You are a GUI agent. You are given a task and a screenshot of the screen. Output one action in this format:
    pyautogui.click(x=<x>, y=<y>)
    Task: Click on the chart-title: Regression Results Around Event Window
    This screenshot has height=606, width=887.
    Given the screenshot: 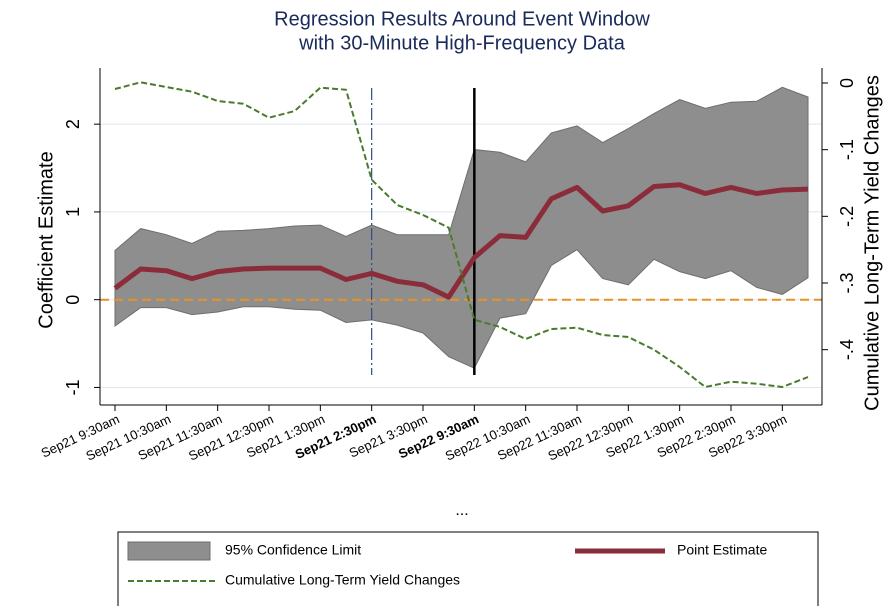 What is the action you would take?
    pyautogui.click(x=462, y=19)
    